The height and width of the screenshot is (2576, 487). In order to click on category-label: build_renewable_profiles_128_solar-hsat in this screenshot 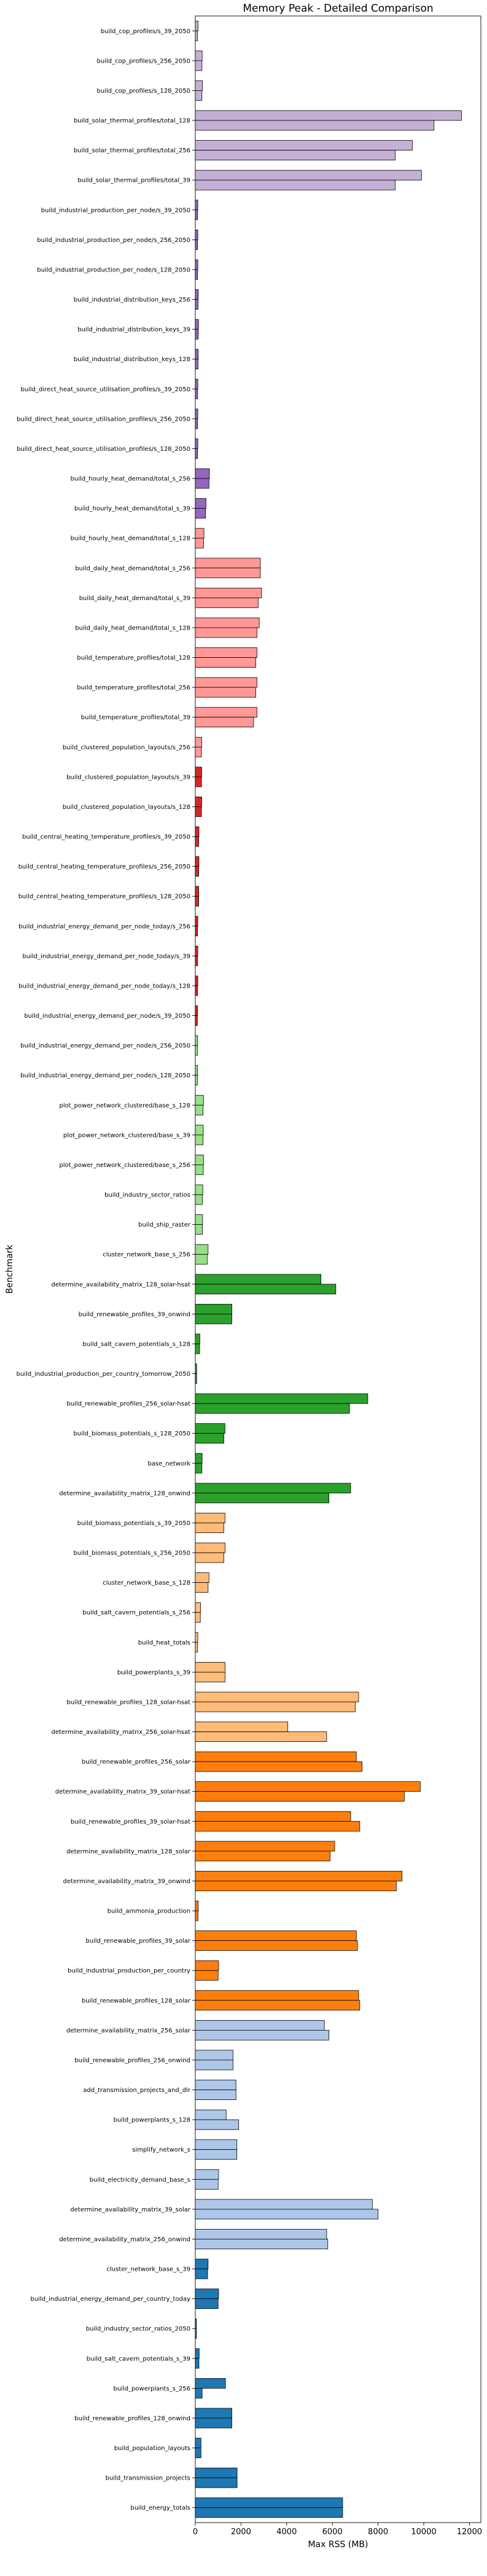, I will do `click(128, 1702)`.